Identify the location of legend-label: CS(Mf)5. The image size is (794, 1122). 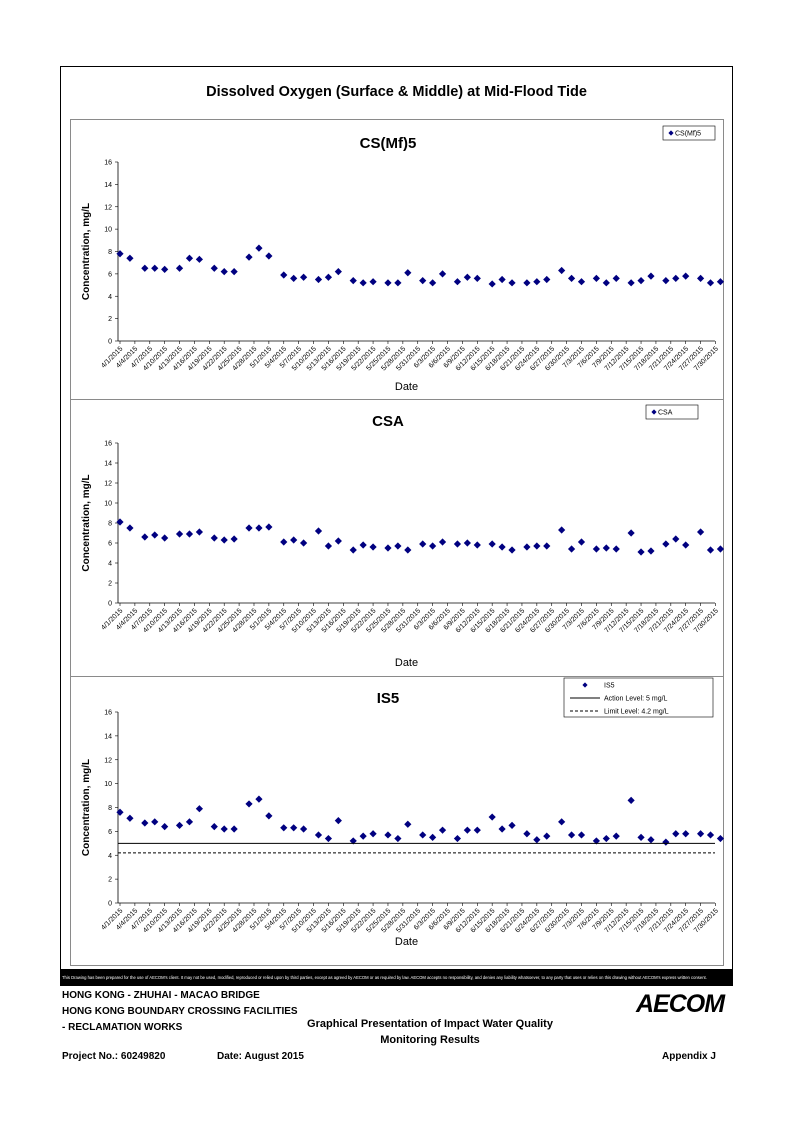
(688, 134).